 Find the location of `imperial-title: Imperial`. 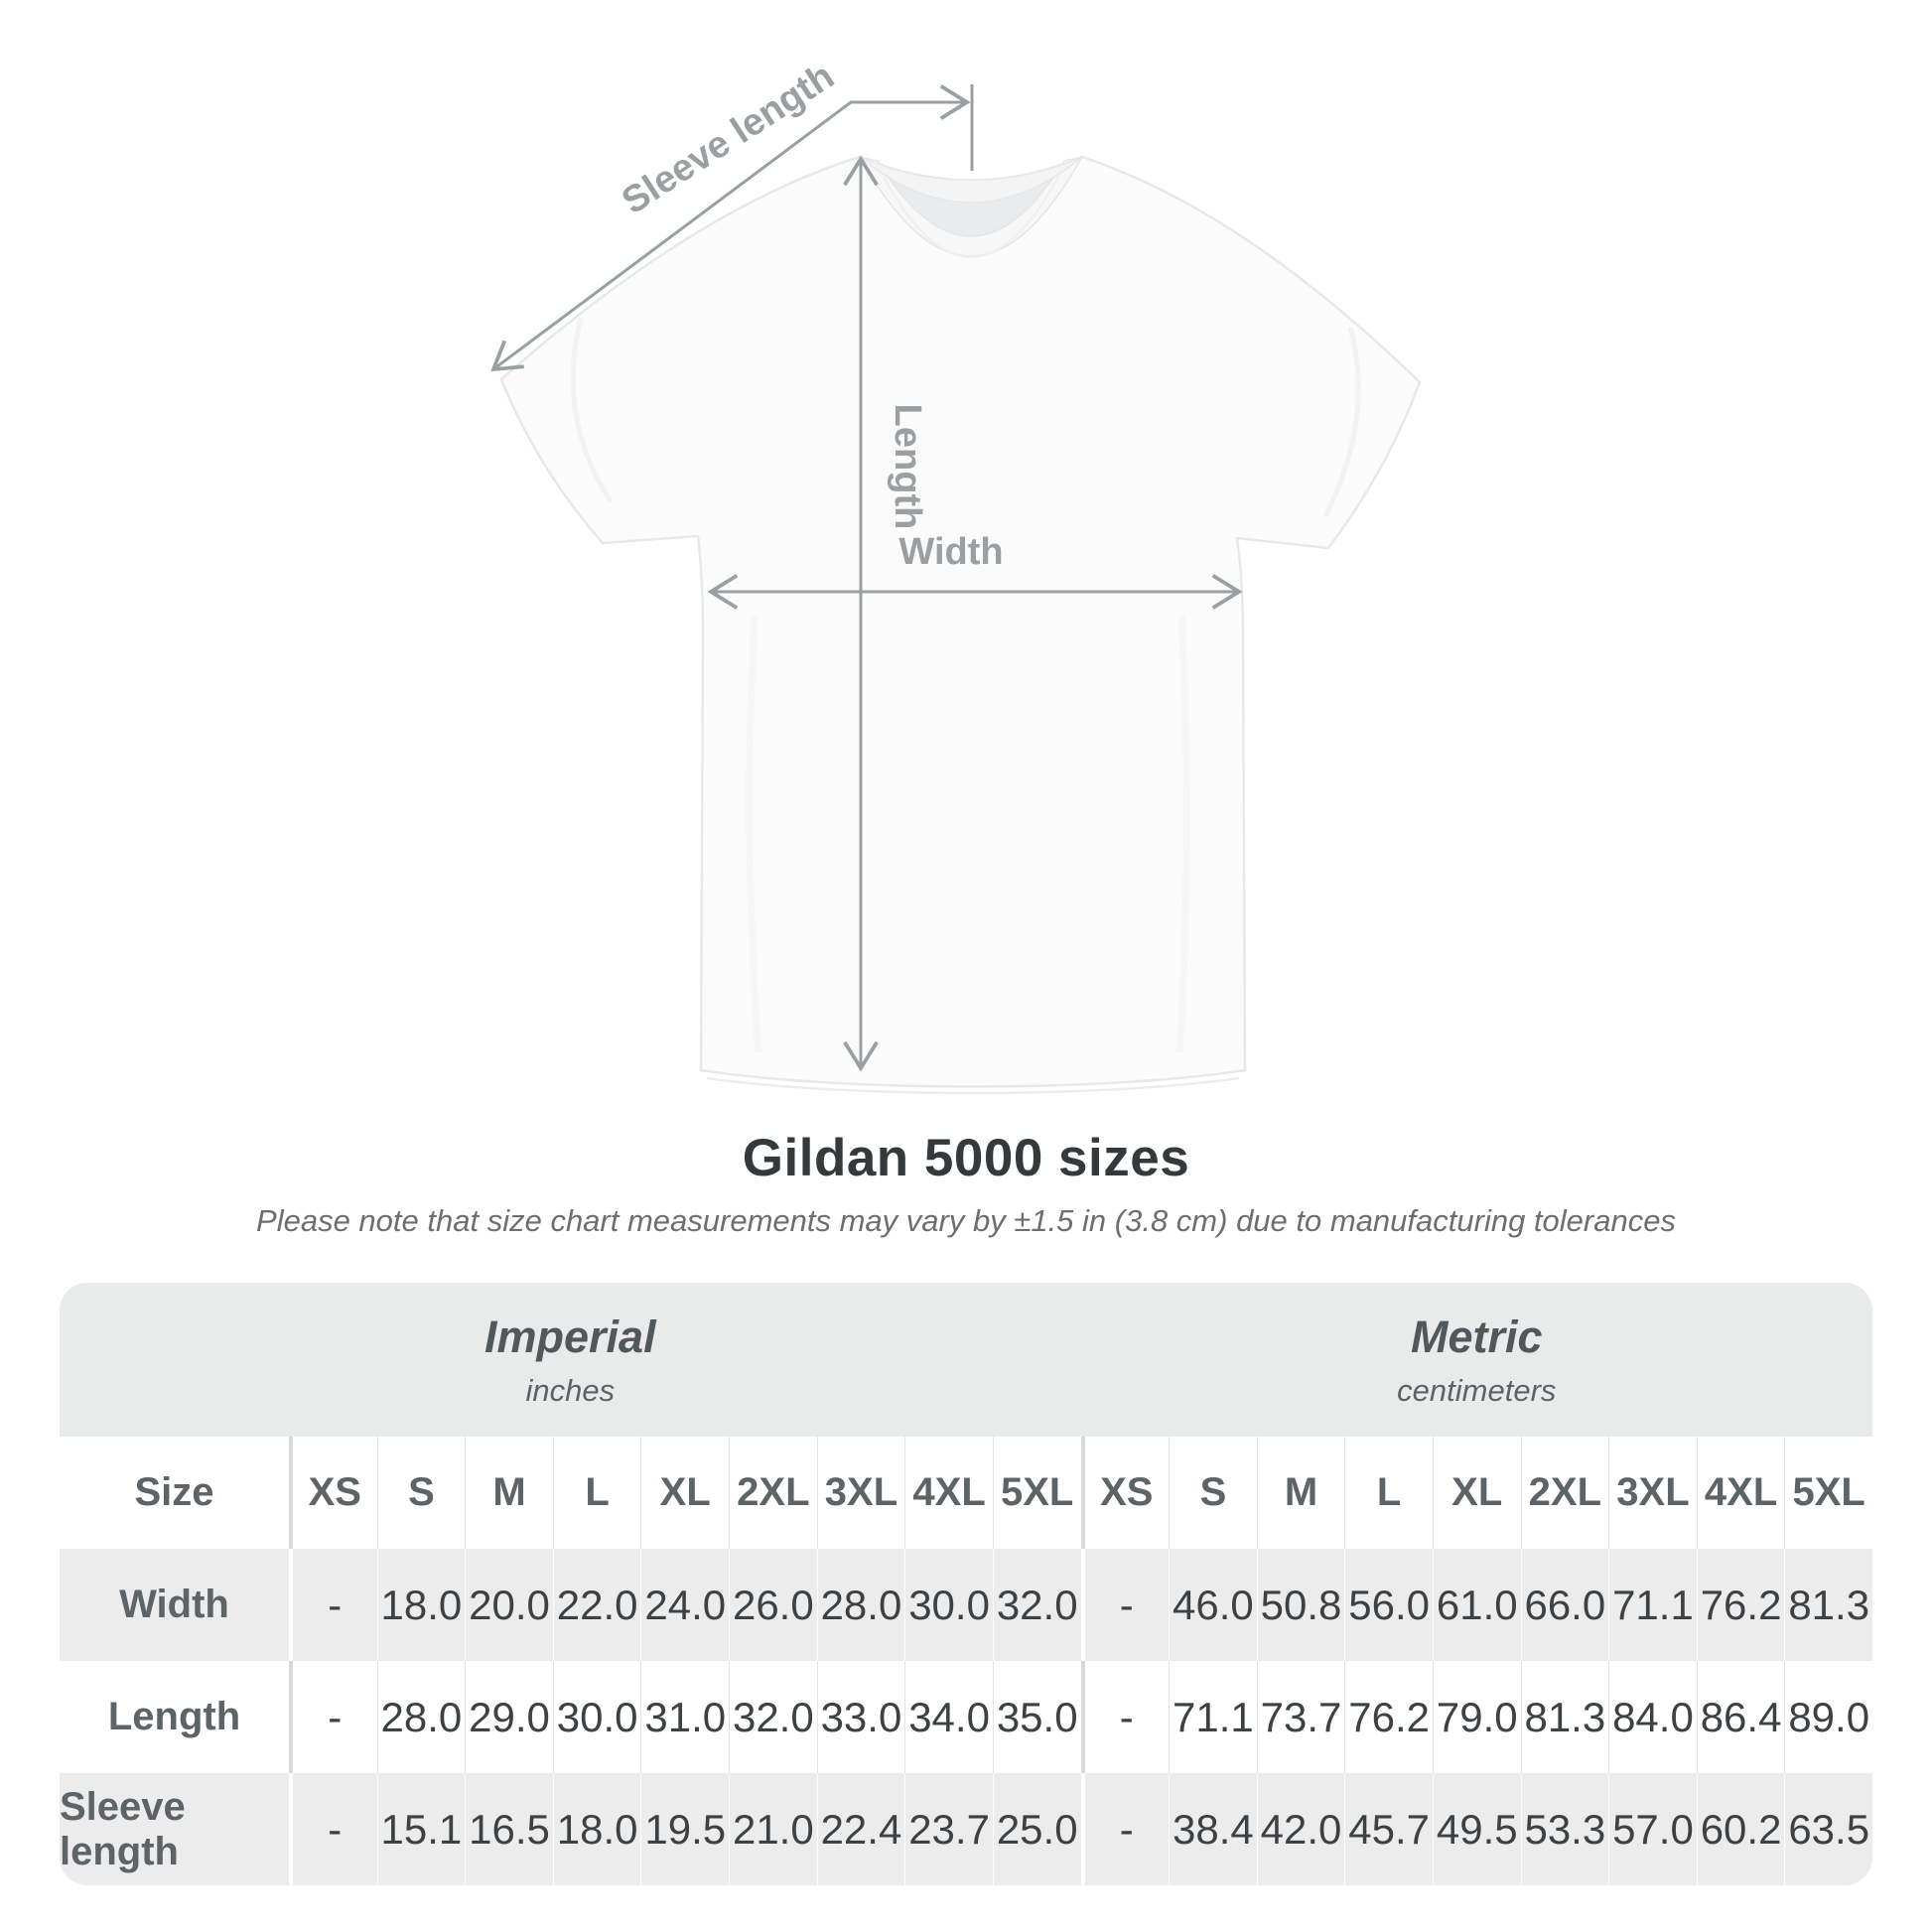

imperial-title: Imperial is located at coordinates (570, 1337).